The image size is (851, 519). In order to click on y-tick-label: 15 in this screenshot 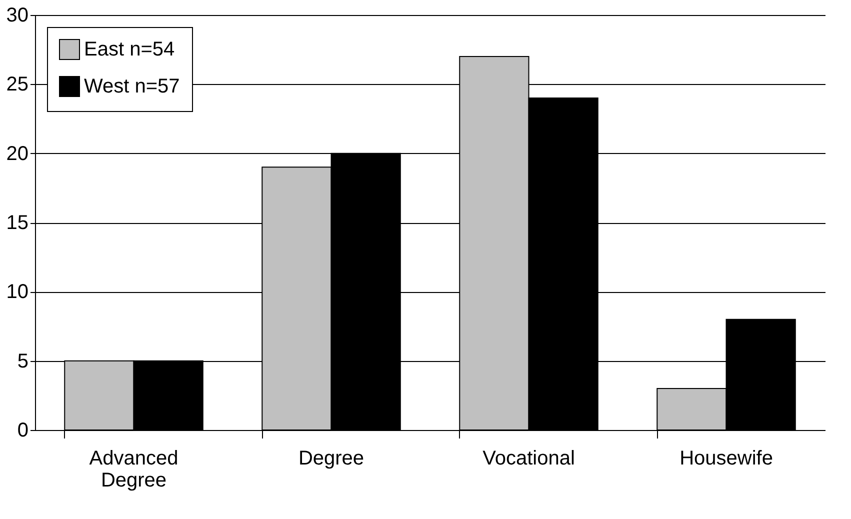, I will do `click(17, 223)`.